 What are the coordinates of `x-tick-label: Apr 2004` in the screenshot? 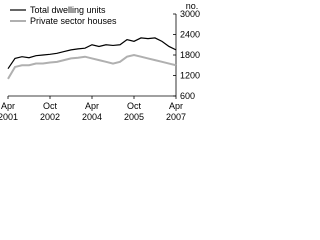 It's located at (92, 111).